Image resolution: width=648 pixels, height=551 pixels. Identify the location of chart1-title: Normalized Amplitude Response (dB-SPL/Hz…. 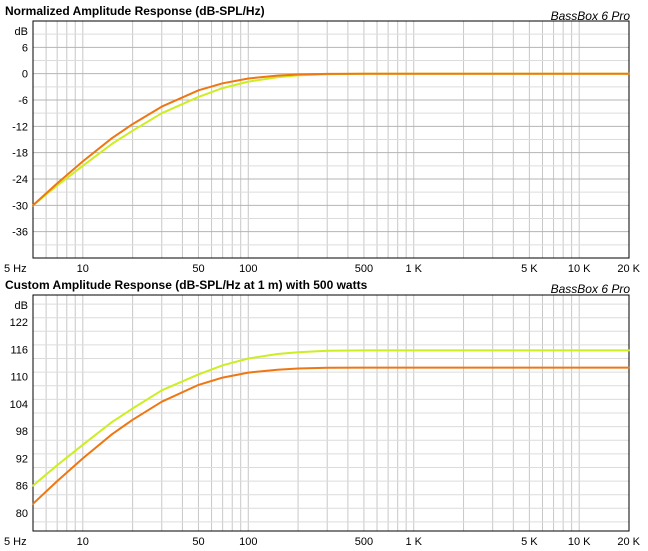
(135, 11).